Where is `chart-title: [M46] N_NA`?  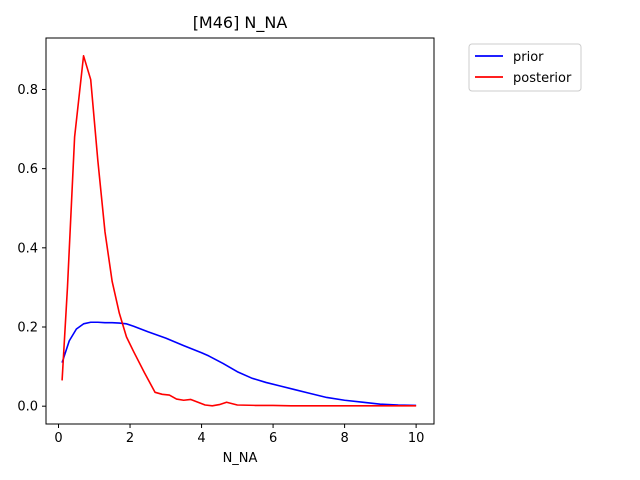
chart-title: [M46] N_NA is located at coordinates (240, 23).